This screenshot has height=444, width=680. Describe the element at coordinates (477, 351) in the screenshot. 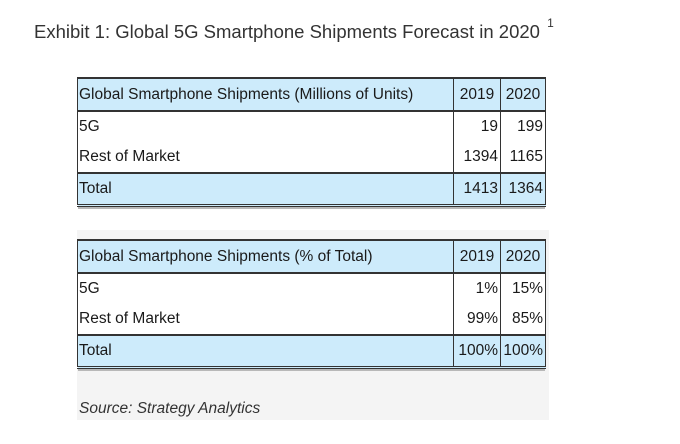

I see `total-2019: 100%` at that location.